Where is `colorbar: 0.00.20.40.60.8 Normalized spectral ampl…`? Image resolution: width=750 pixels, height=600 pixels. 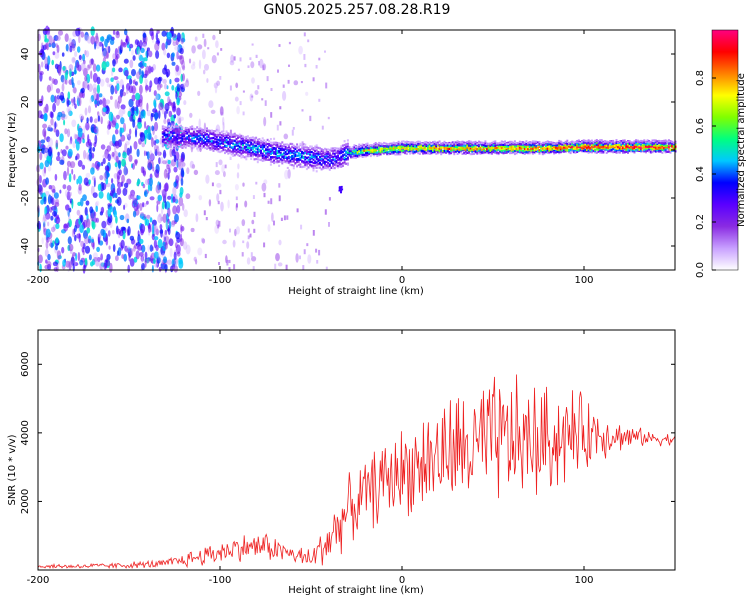 colorbar: 0.00.20.40.60.8 Normalized spectral ampl… is located at coordinates (721, 153).